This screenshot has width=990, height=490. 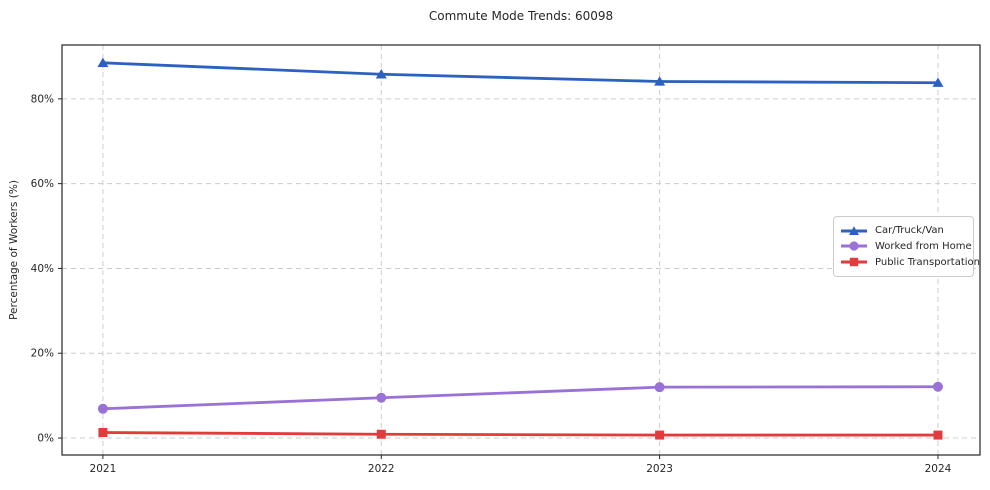 I want to click on y-tick-label: 0%, so click(x=45, y=439).